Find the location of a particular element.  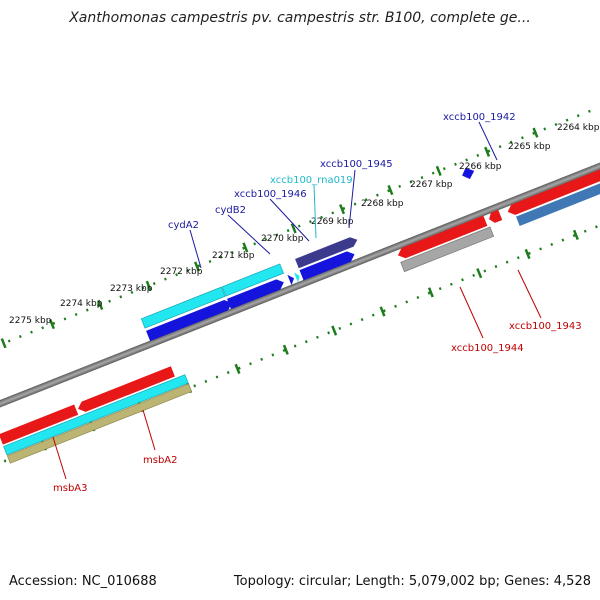

gene-xccb100_1944 is located at coordinates (447, 249).